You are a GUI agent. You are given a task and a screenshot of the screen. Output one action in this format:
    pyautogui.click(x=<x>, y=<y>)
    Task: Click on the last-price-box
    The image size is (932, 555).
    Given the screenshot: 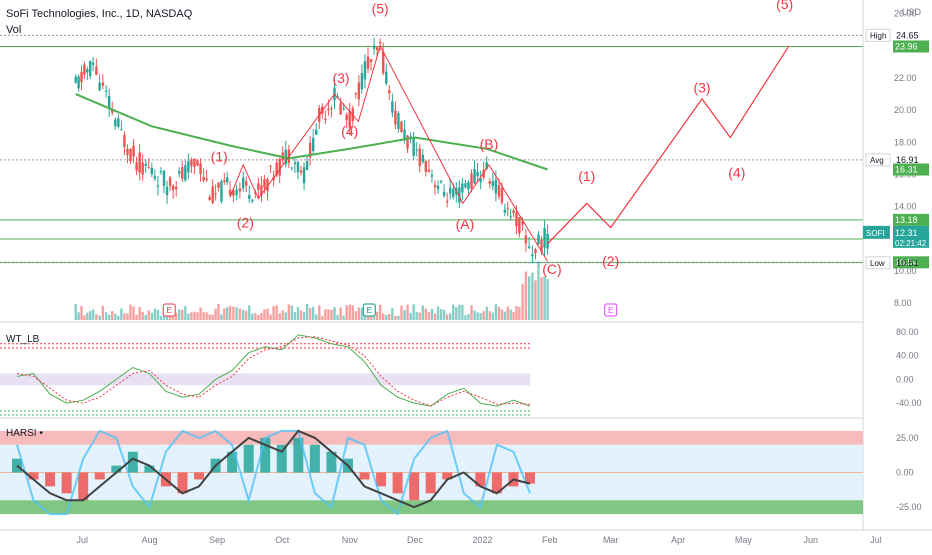 What is the action you would take?
    pyautogui.click(x=911, y=236)
    